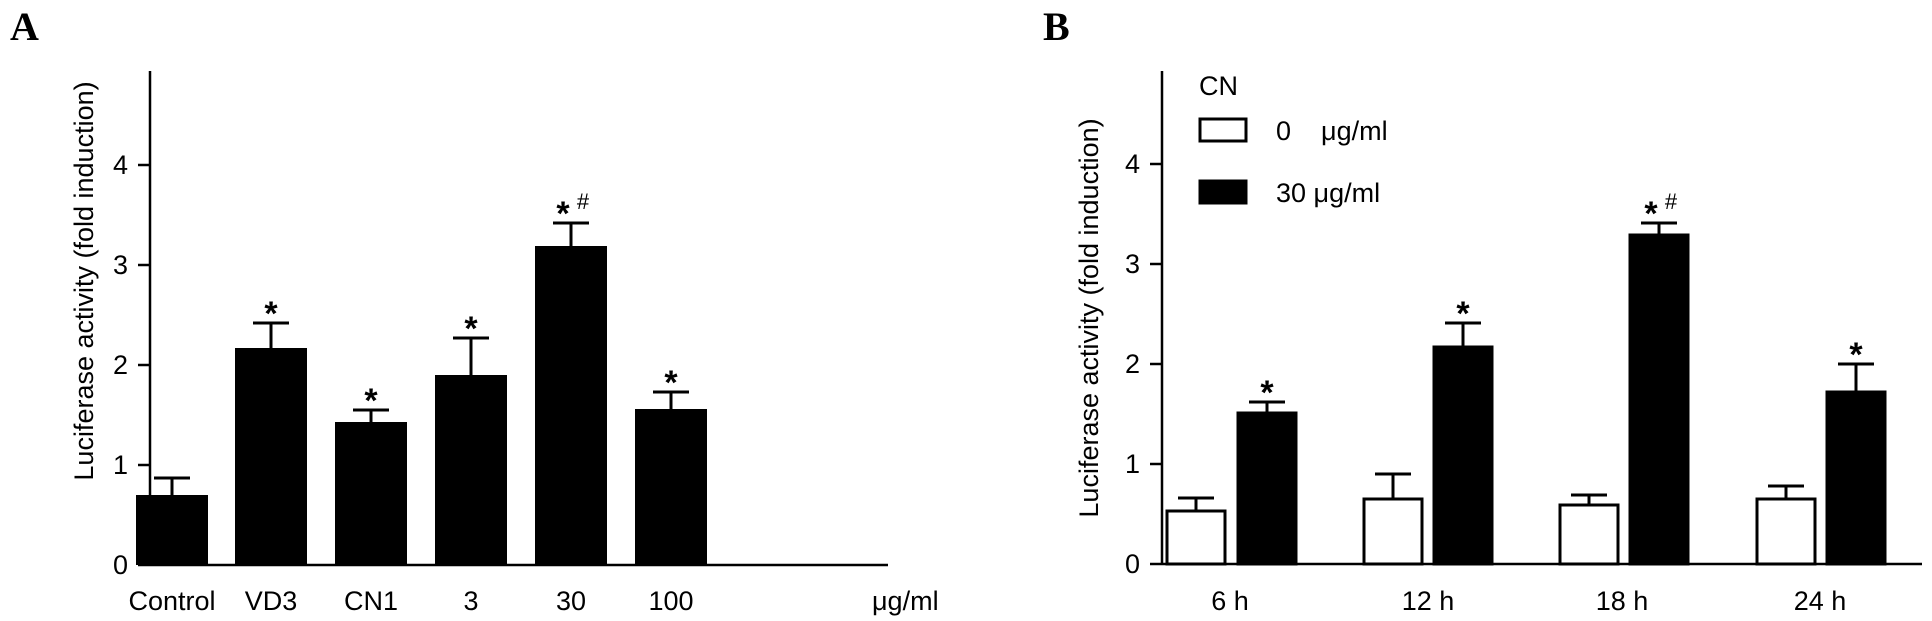  What do you see at coordinates (1671, 201) in the screenshot?
I see `panel-b-bar-18-h-series-1-significance-hash: #` at bounding box center [1671, 201].